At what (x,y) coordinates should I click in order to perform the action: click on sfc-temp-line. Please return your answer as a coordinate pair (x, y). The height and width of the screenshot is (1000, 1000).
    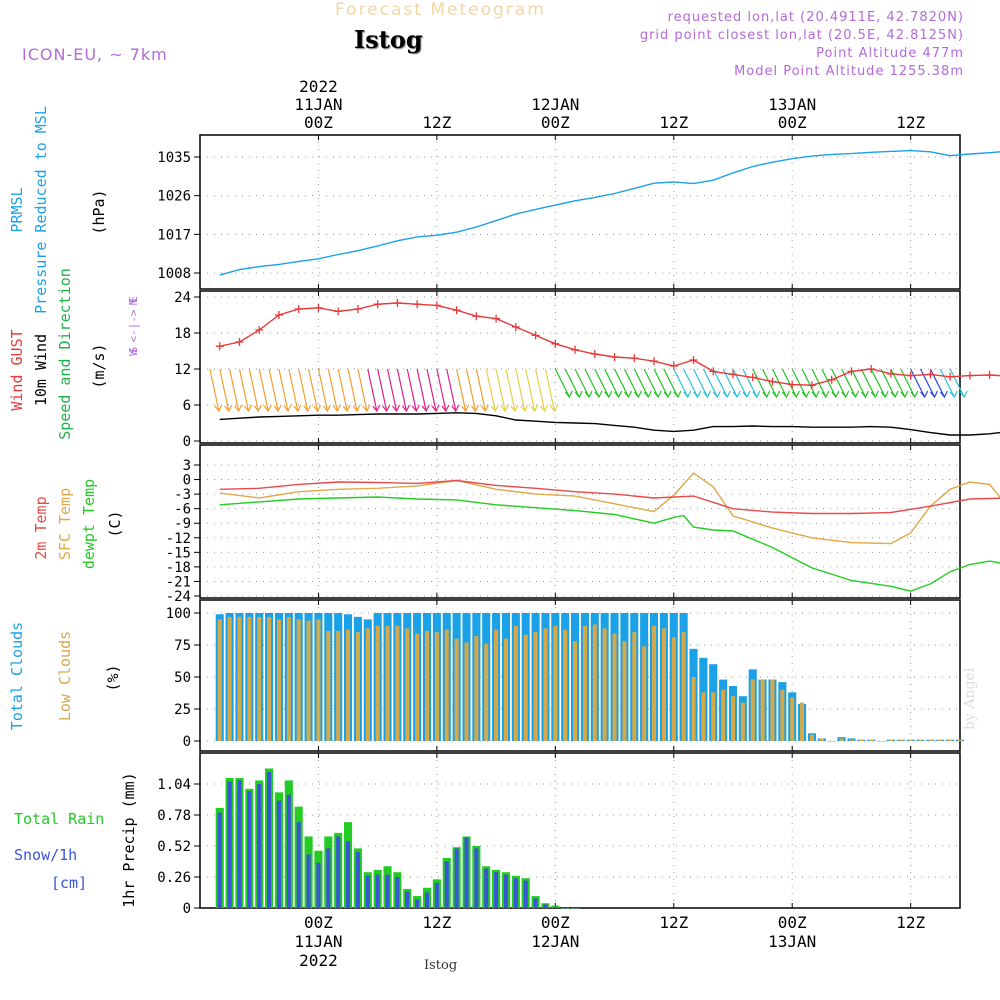
    Looking at the image, I should click on (609, 508).